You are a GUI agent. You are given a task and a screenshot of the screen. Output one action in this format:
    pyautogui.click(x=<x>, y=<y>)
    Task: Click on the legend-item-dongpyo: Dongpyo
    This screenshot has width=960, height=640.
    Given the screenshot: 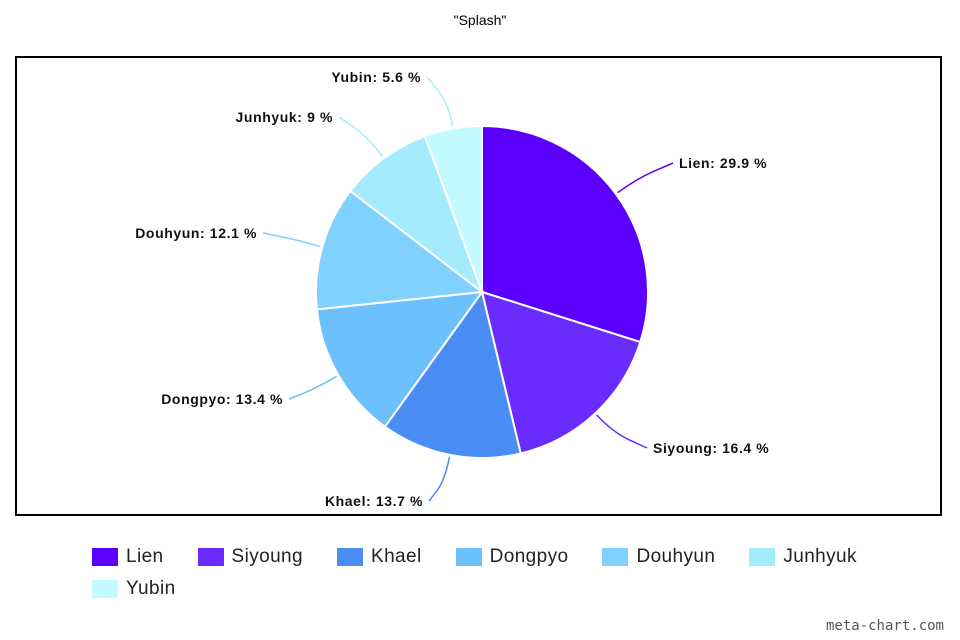 What is the action you would take?
    pyautogui.click(x=512, y=557)
    